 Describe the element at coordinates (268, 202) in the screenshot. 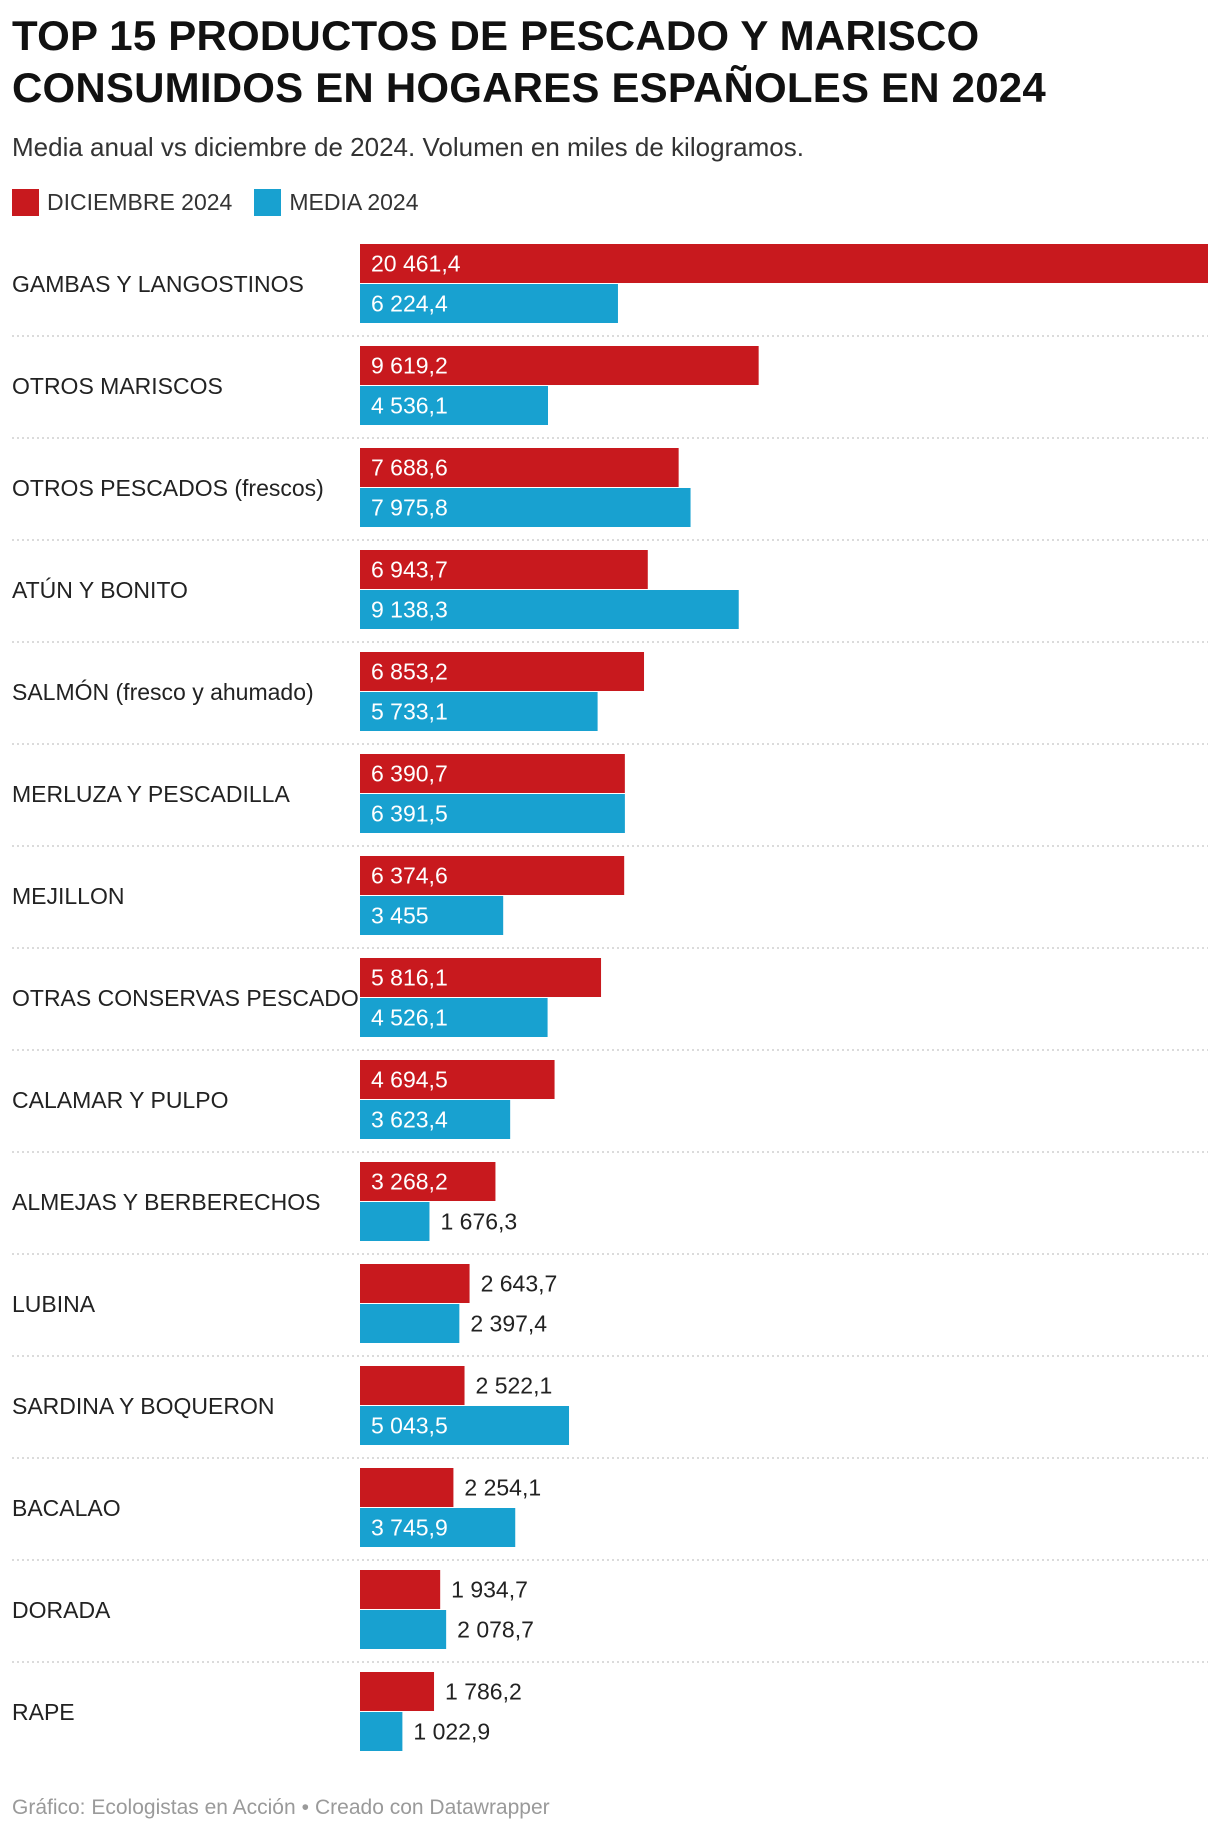

I see `legend-swatch-media` at that location.